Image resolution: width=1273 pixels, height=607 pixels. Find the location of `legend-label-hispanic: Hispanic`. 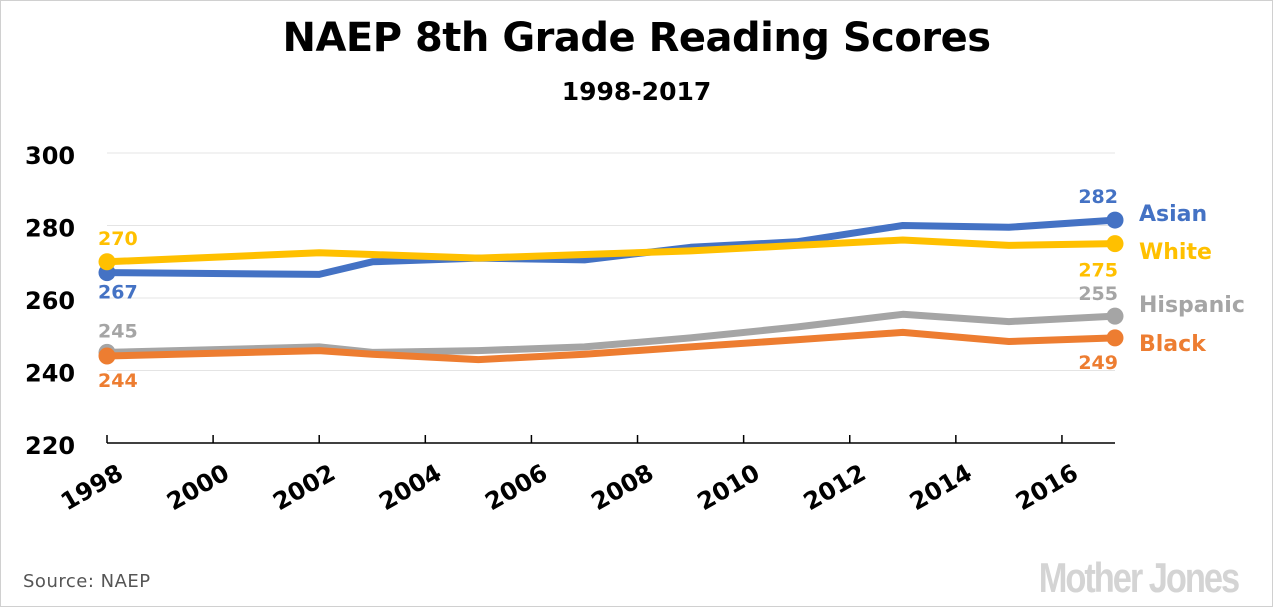

legend-label-hispanic: Hispanic is located at coordinates (1192, 305).